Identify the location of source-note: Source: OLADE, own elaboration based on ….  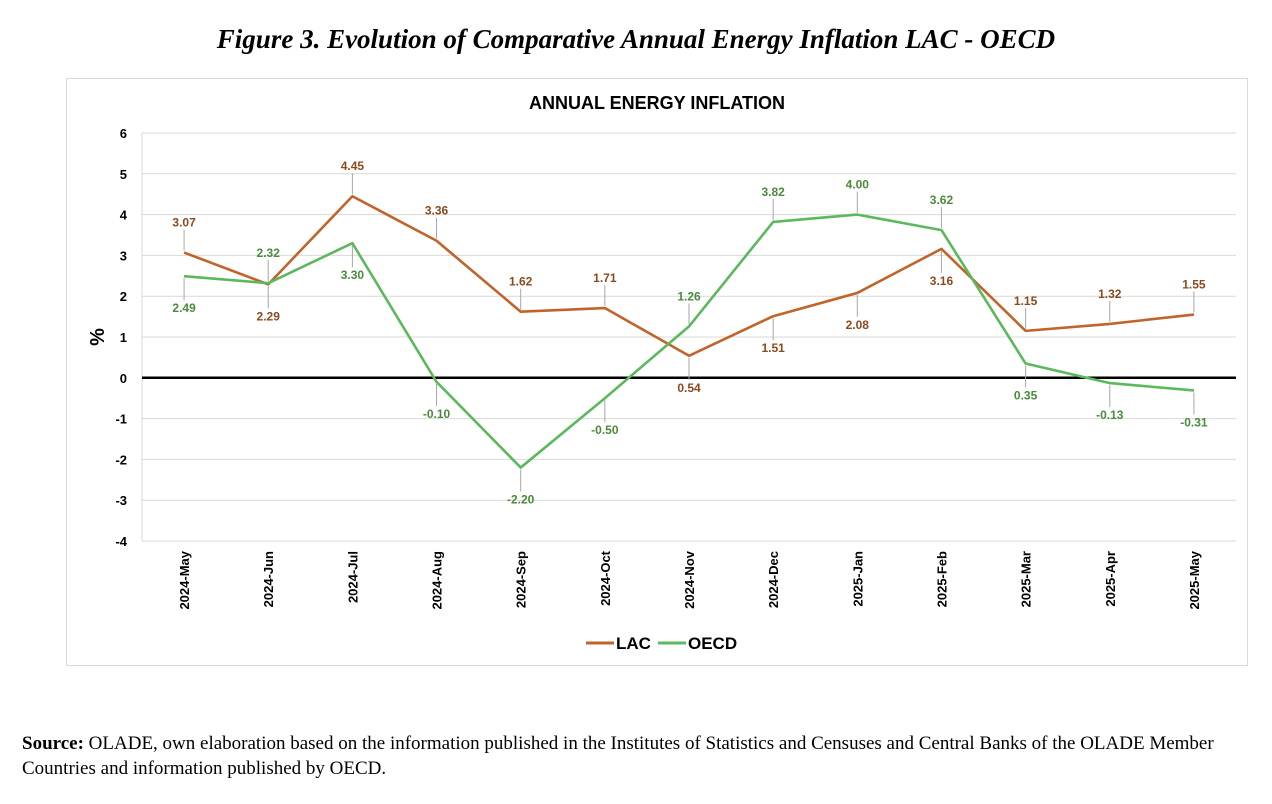
(640, 756).